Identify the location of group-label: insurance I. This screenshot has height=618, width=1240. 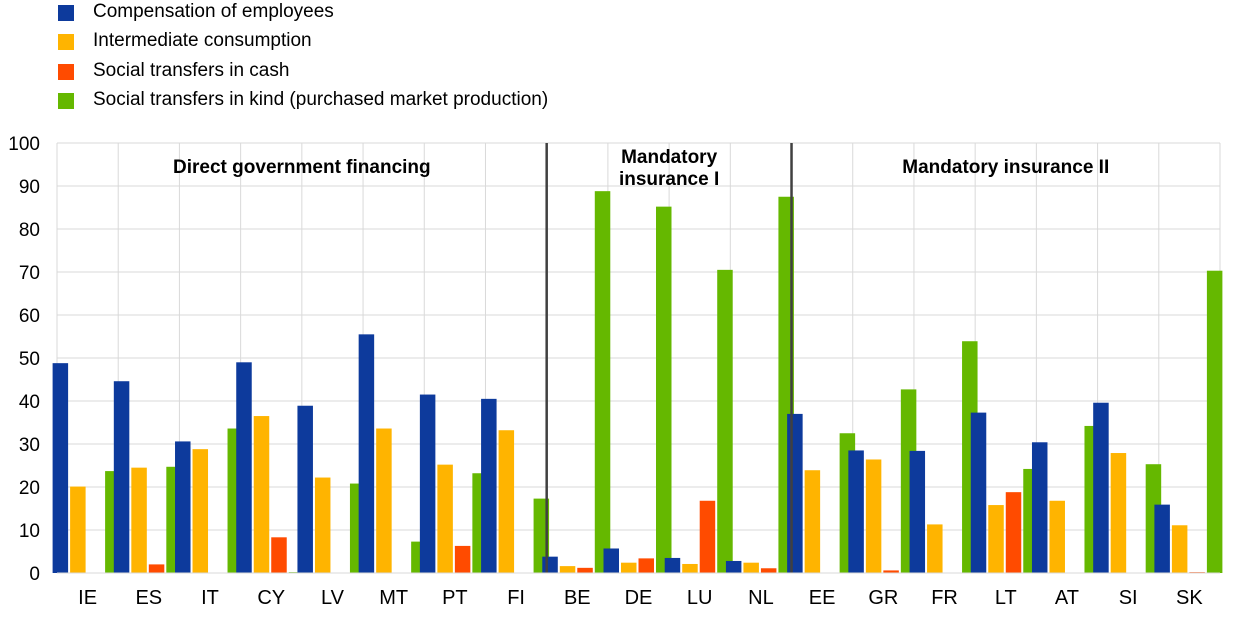
(669, 179).